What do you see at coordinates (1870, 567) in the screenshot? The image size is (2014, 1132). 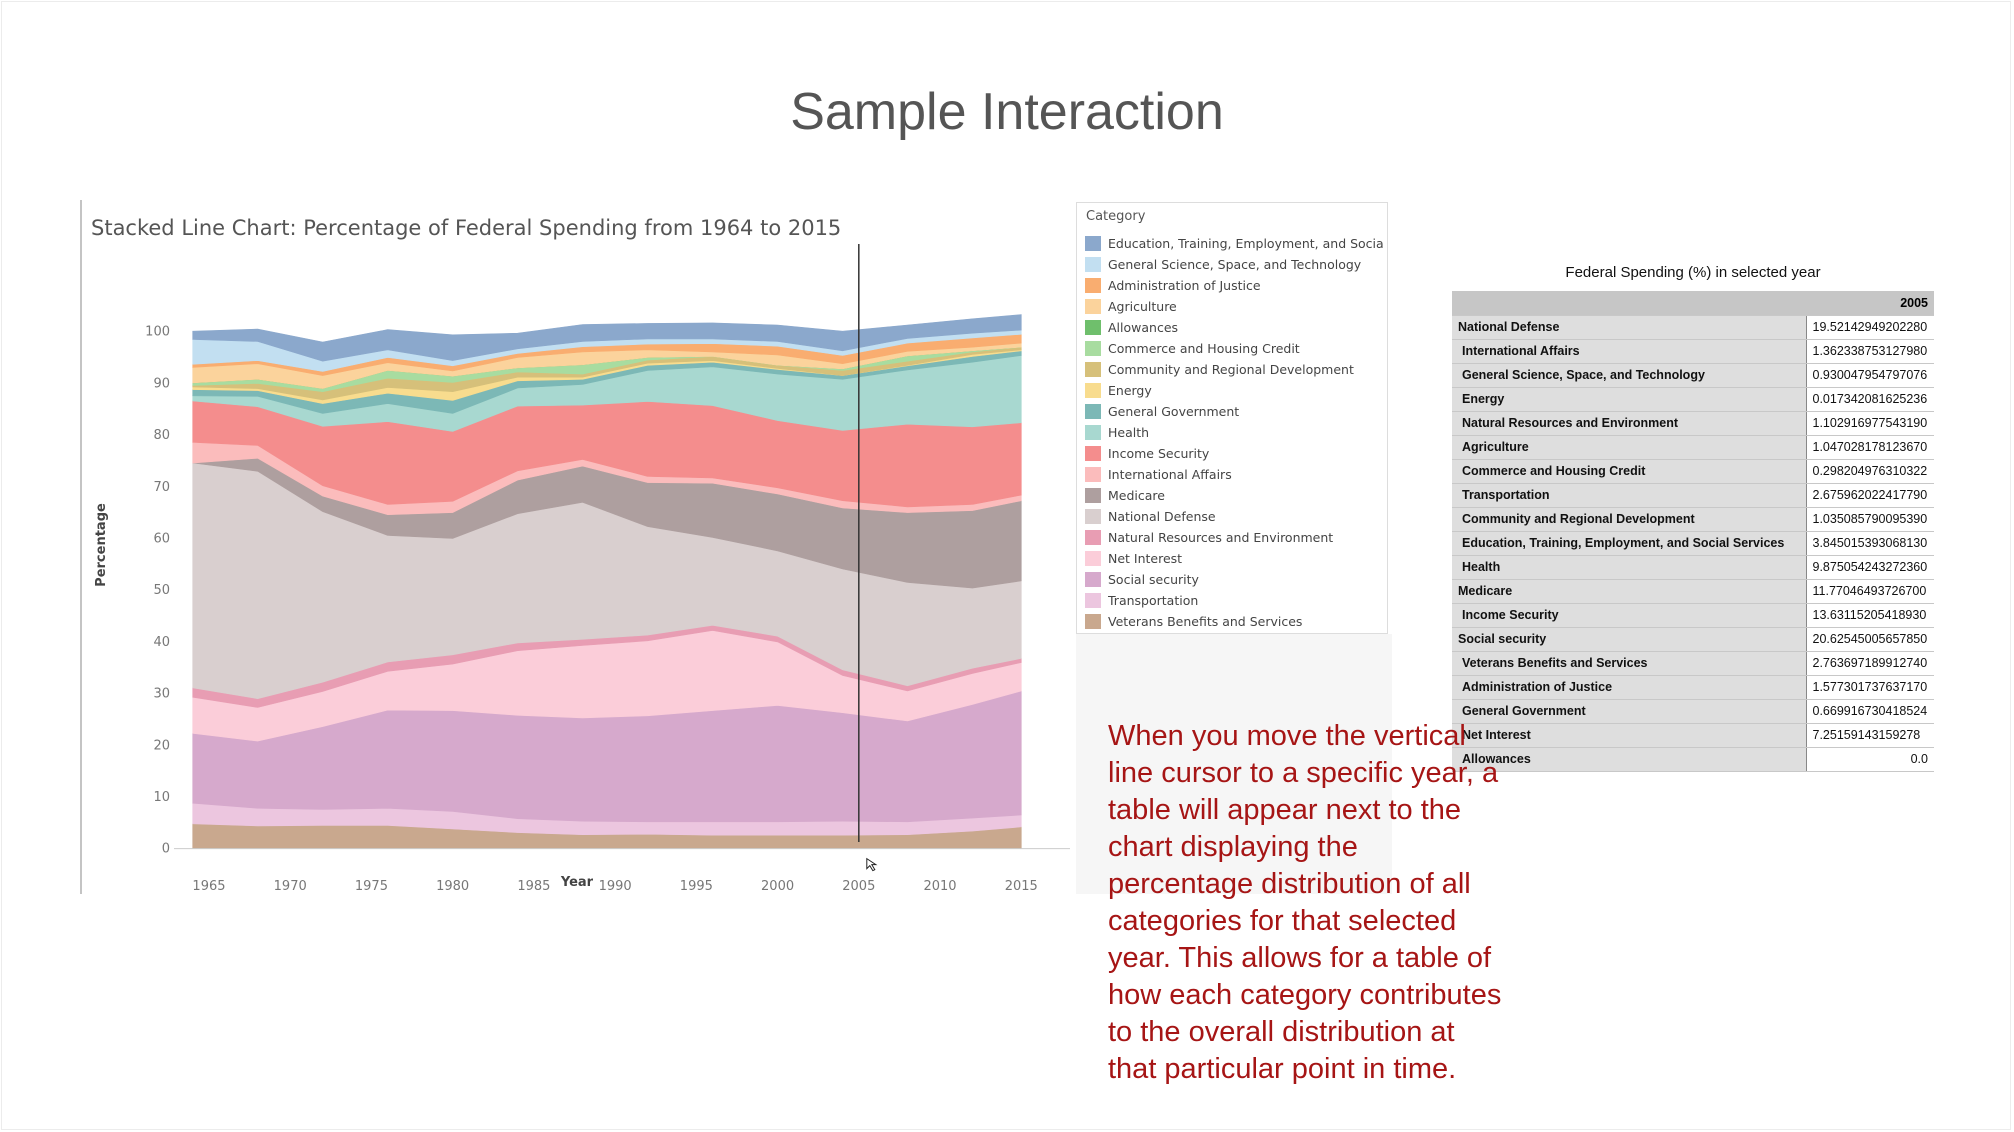 I see `table-cell-value: 9.875054243272360` at bounding box center [1870, 567].